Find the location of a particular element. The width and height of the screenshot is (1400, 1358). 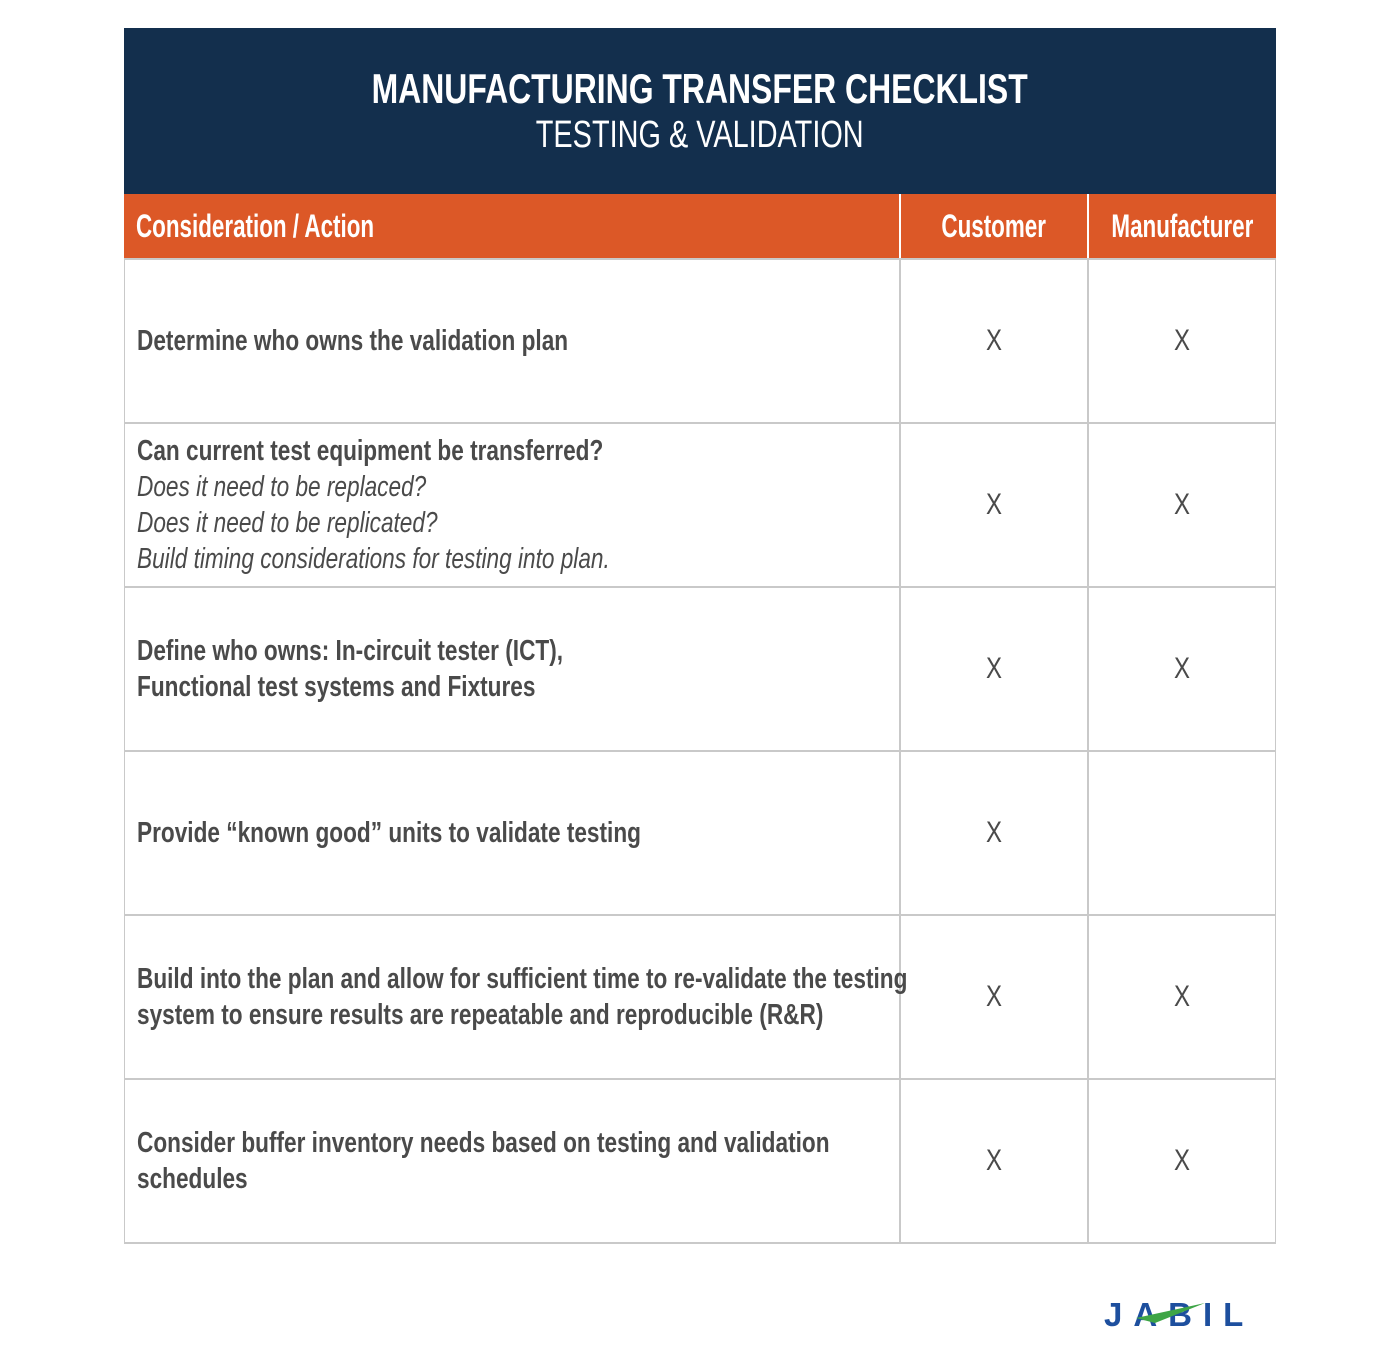

header-cell-customer: Customer is located at coordinates (993, 226).